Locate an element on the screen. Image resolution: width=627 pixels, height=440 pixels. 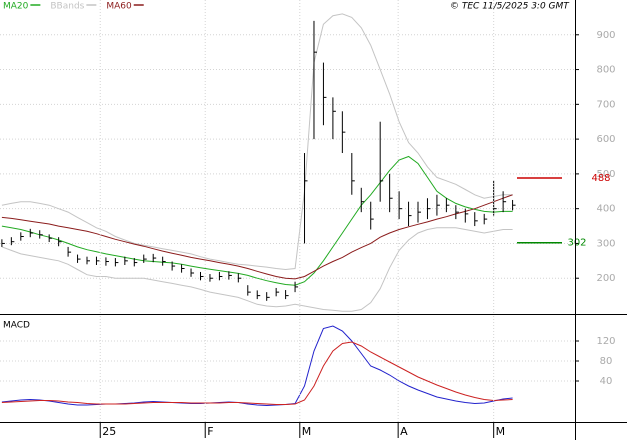
x-tick-label: A is located at coordinates (404, 431).